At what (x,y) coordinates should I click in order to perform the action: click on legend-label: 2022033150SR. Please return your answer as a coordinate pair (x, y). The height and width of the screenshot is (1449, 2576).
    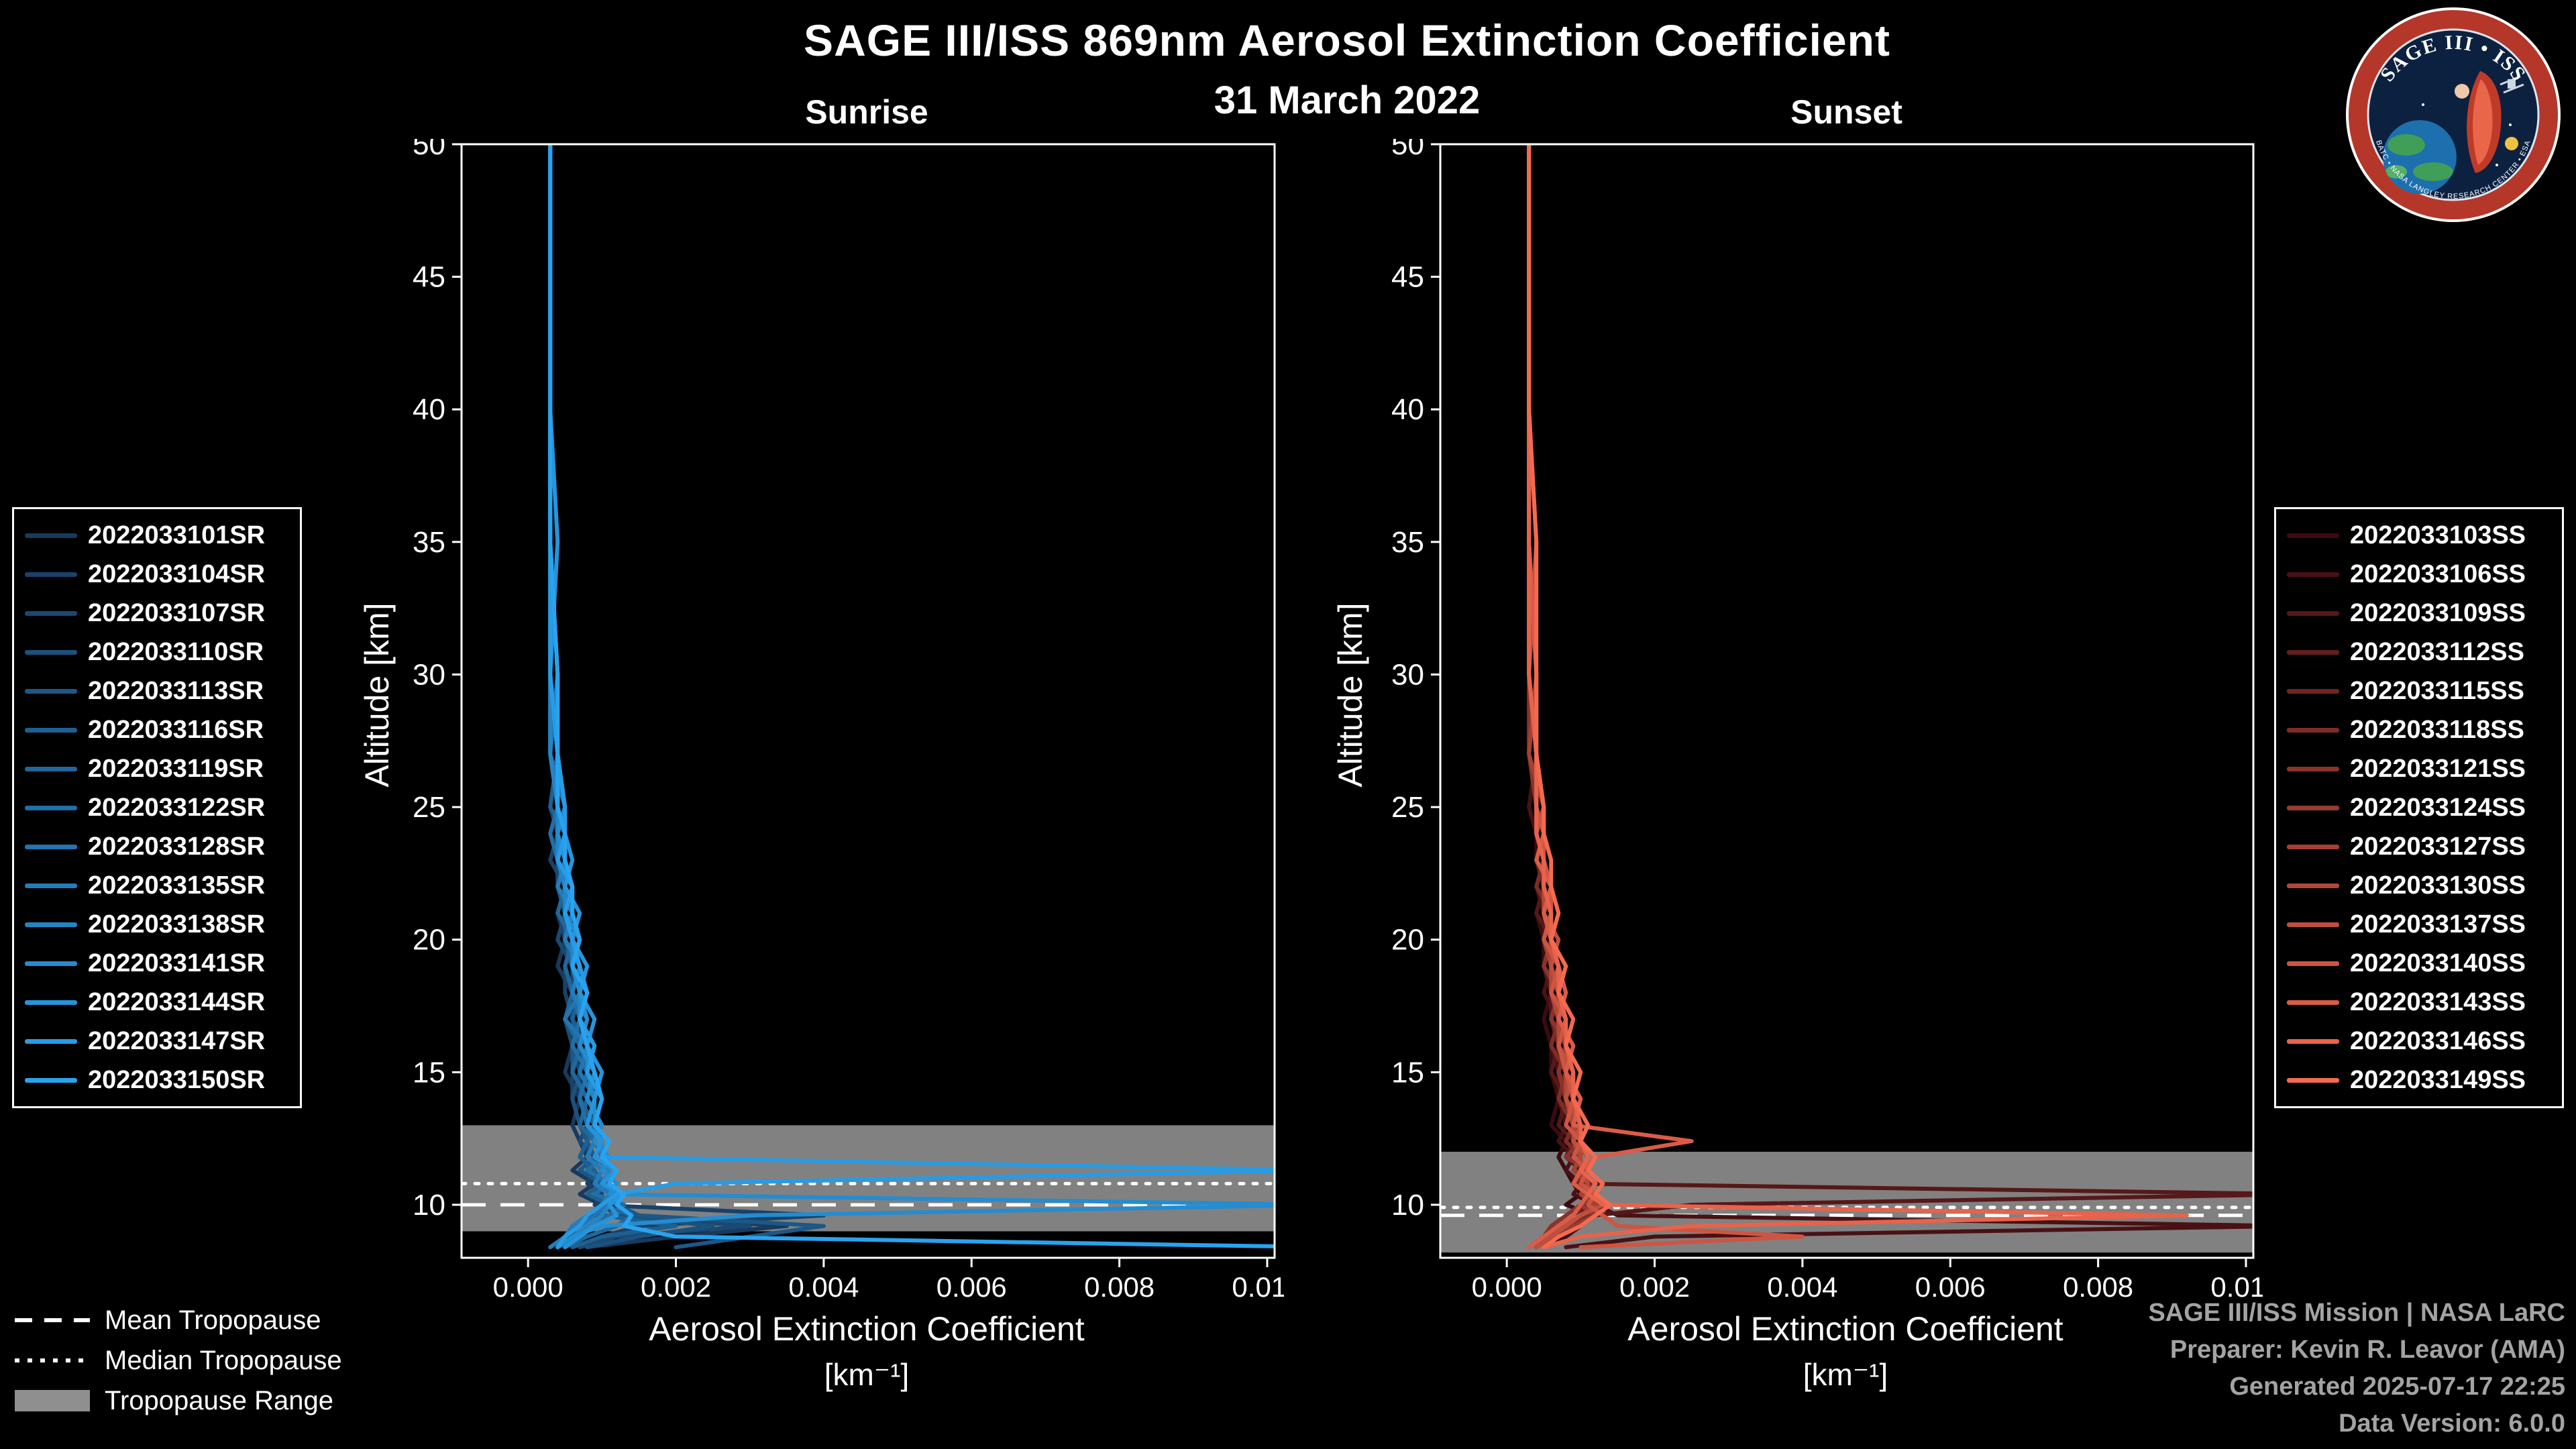
    Looking at the image, I should click on (177, 1079).